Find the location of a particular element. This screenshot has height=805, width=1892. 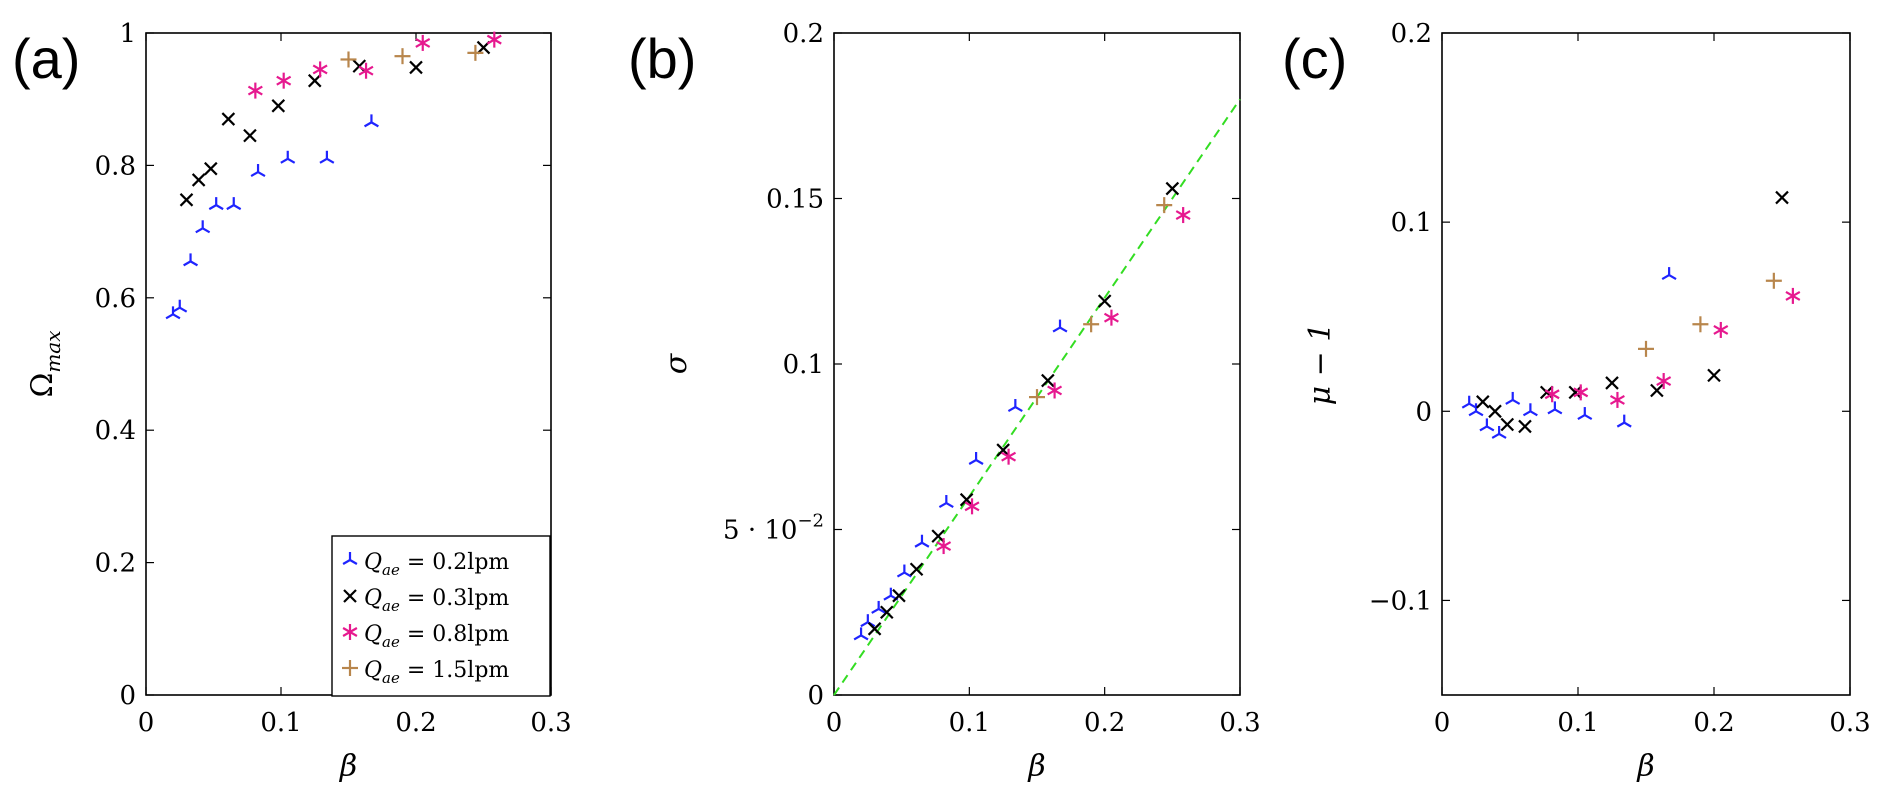

x-tick-label: 0.2 is located at coordinates (1104, 723).